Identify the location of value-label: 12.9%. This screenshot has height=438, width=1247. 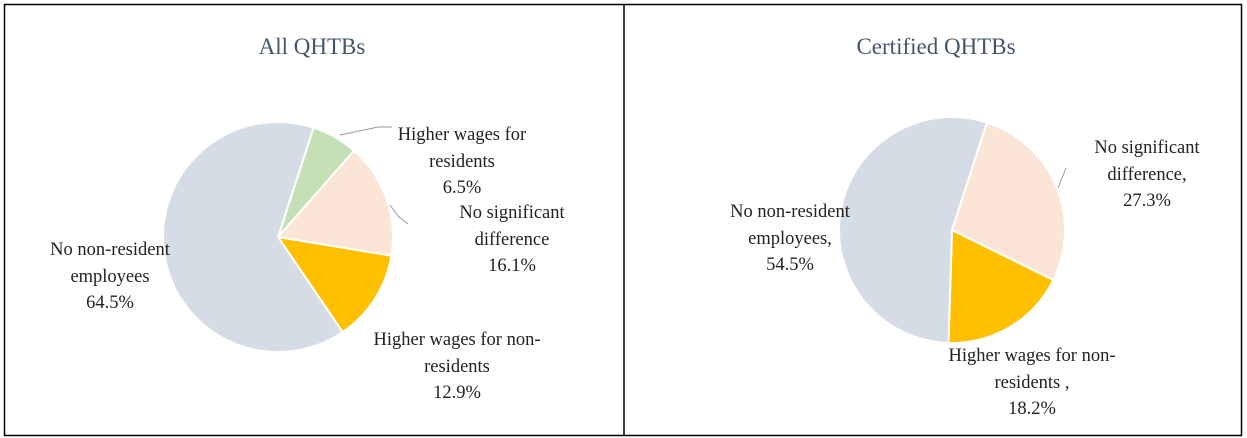
(457, 393).